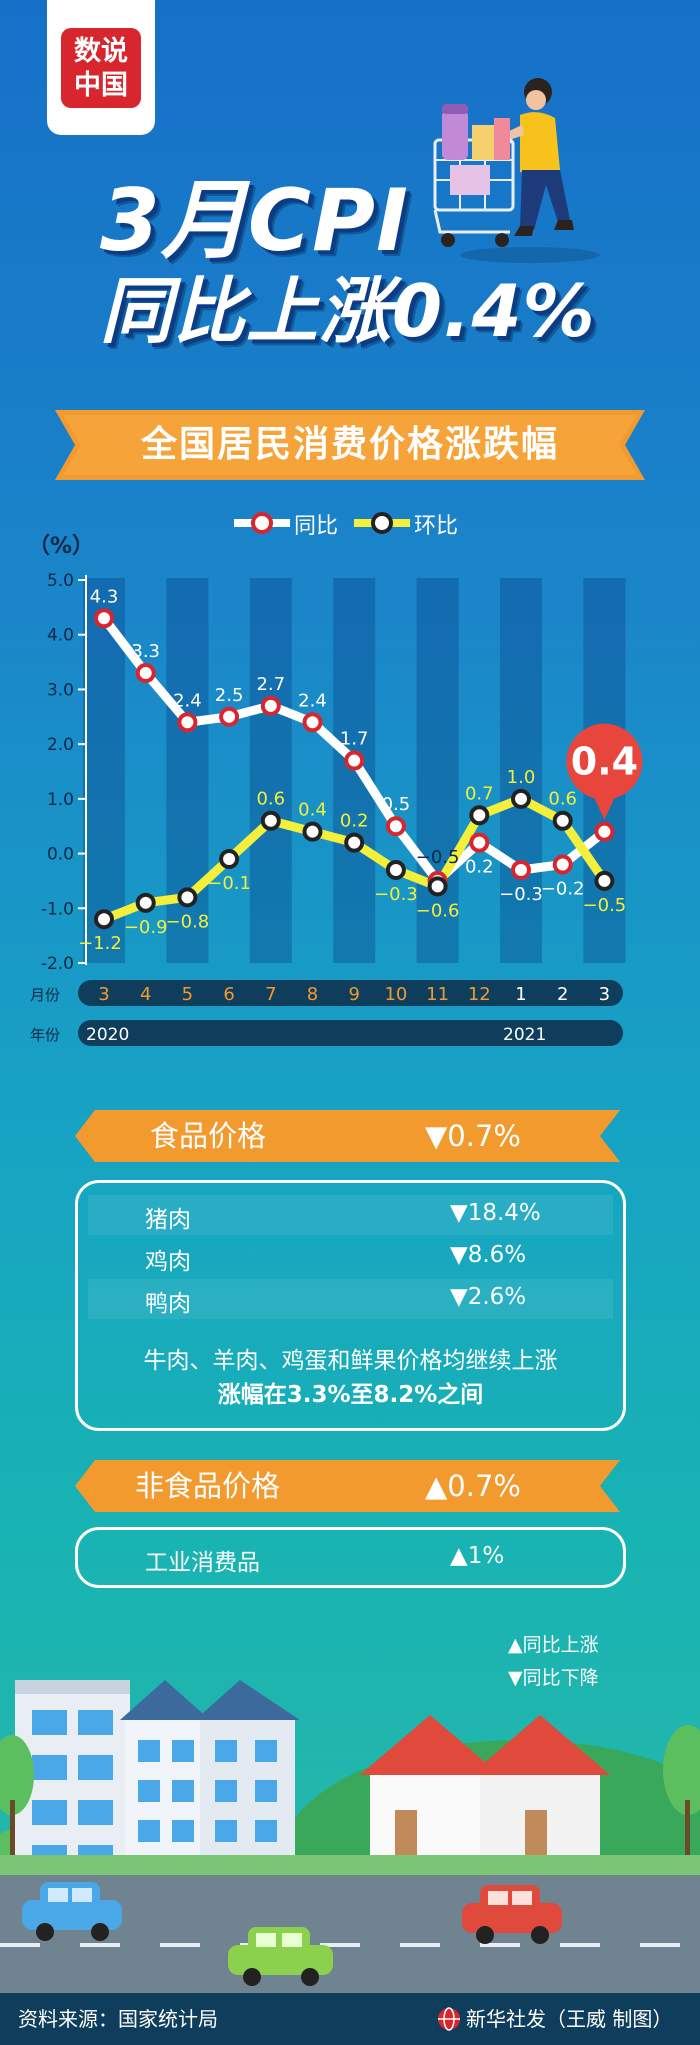  What do you see at coordinates (229, 883) in the screenshot?
I see `mom-data-label: −0.1` at bounding box center [229, 883].